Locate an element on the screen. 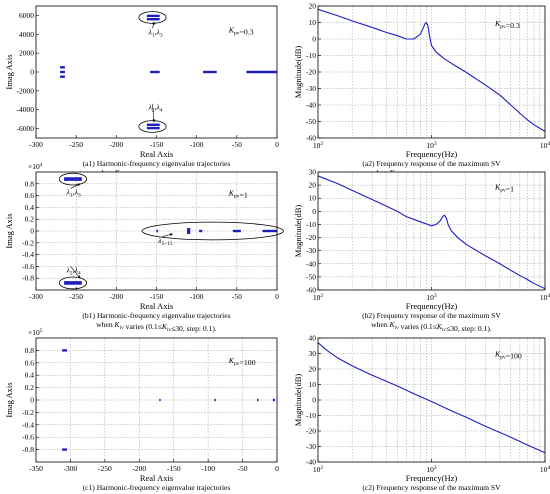 The height and width of the screenshot is (494, 550). param-label: Kpv=0.3 is located at coordinates (241, 30).